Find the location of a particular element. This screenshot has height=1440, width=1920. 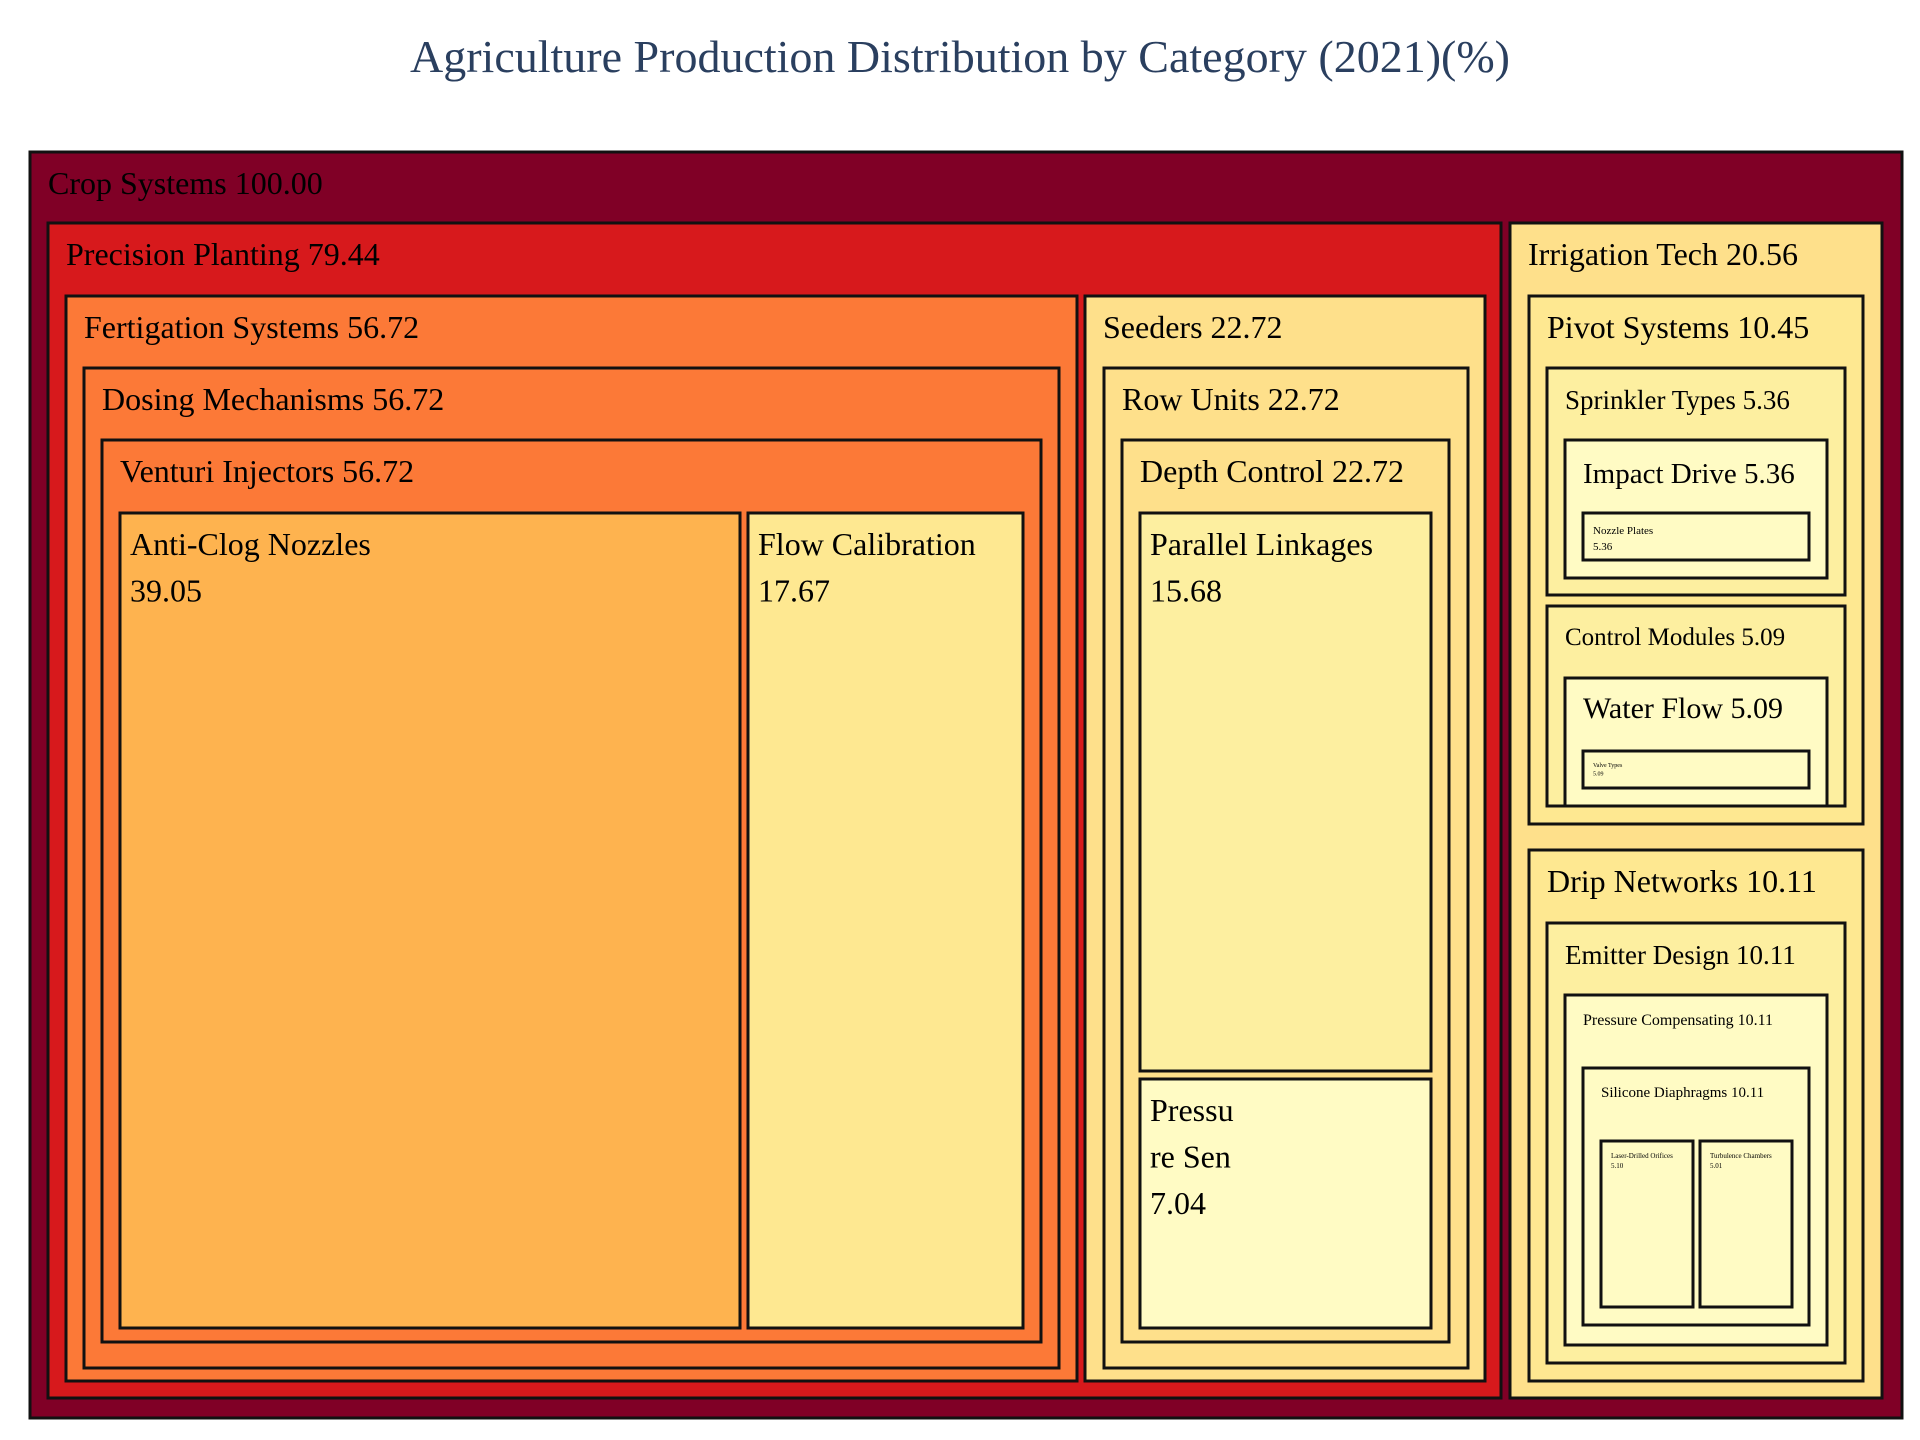

treemap-label-seeders: Seeders 22.72 is located at coordinates (1193, 327).